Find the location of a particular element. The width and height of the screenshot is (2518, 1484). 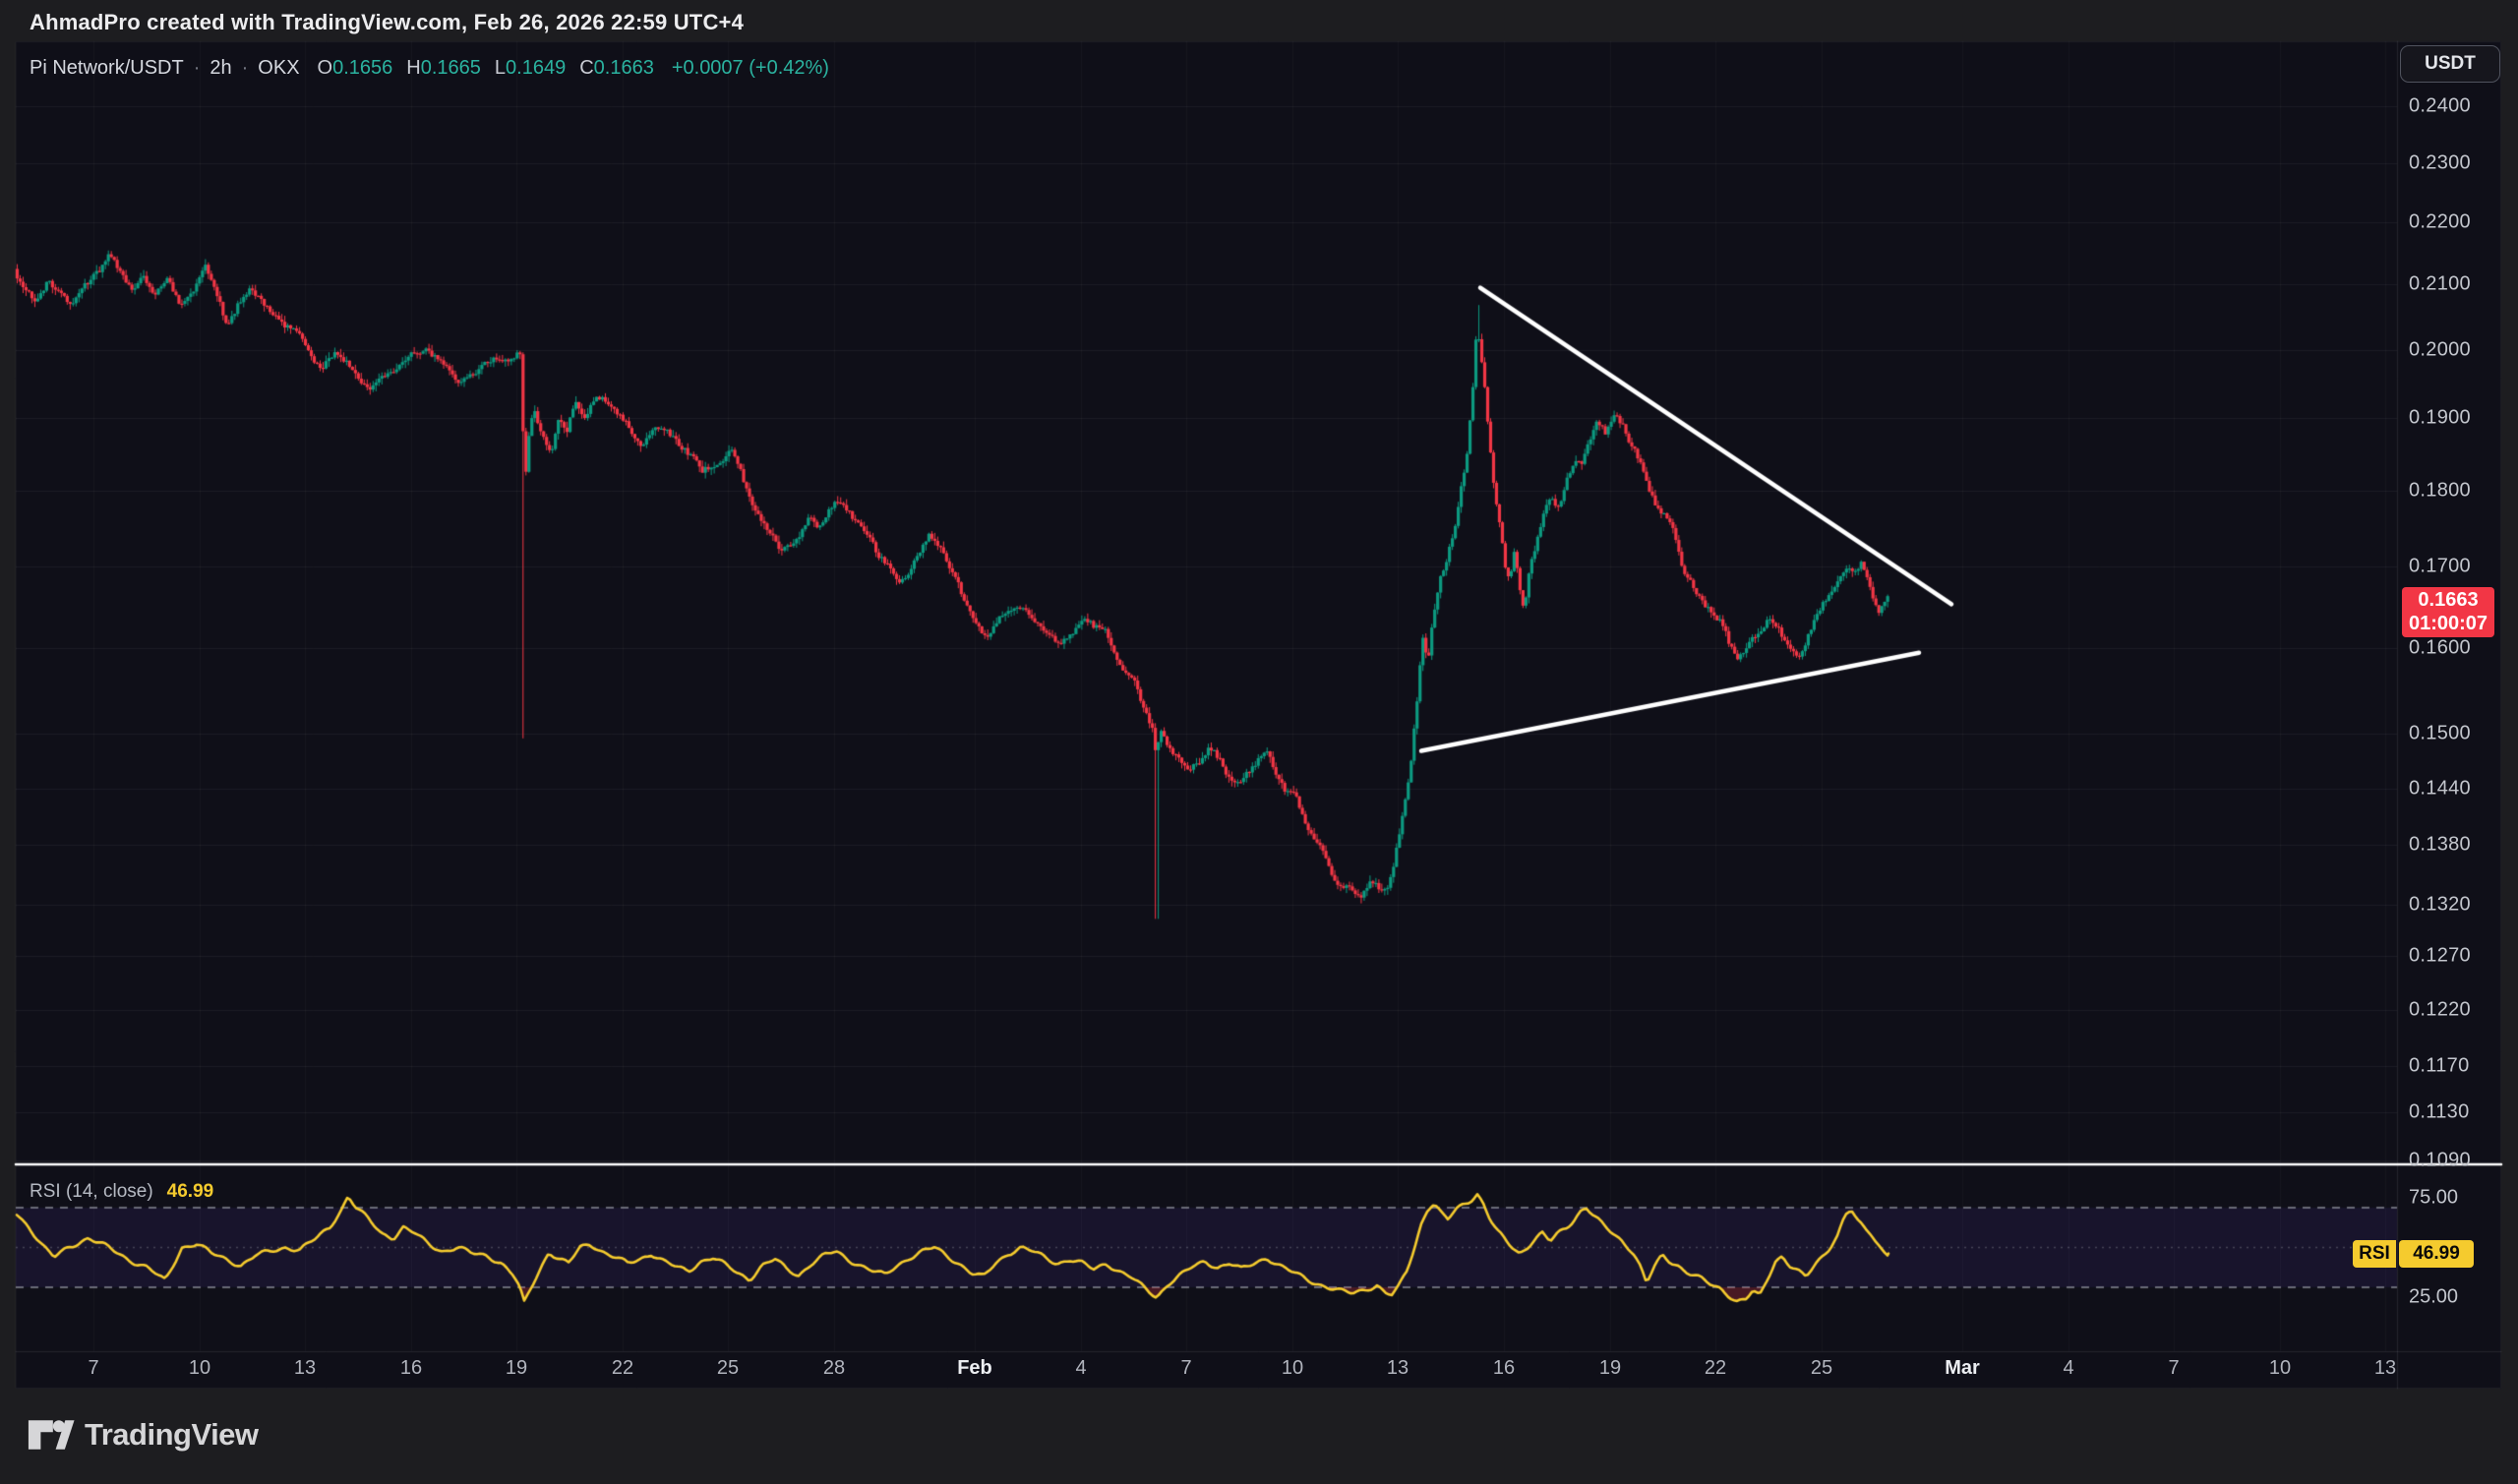

price-axis-label: 0.1270 is located at coordinates (2440, 955).